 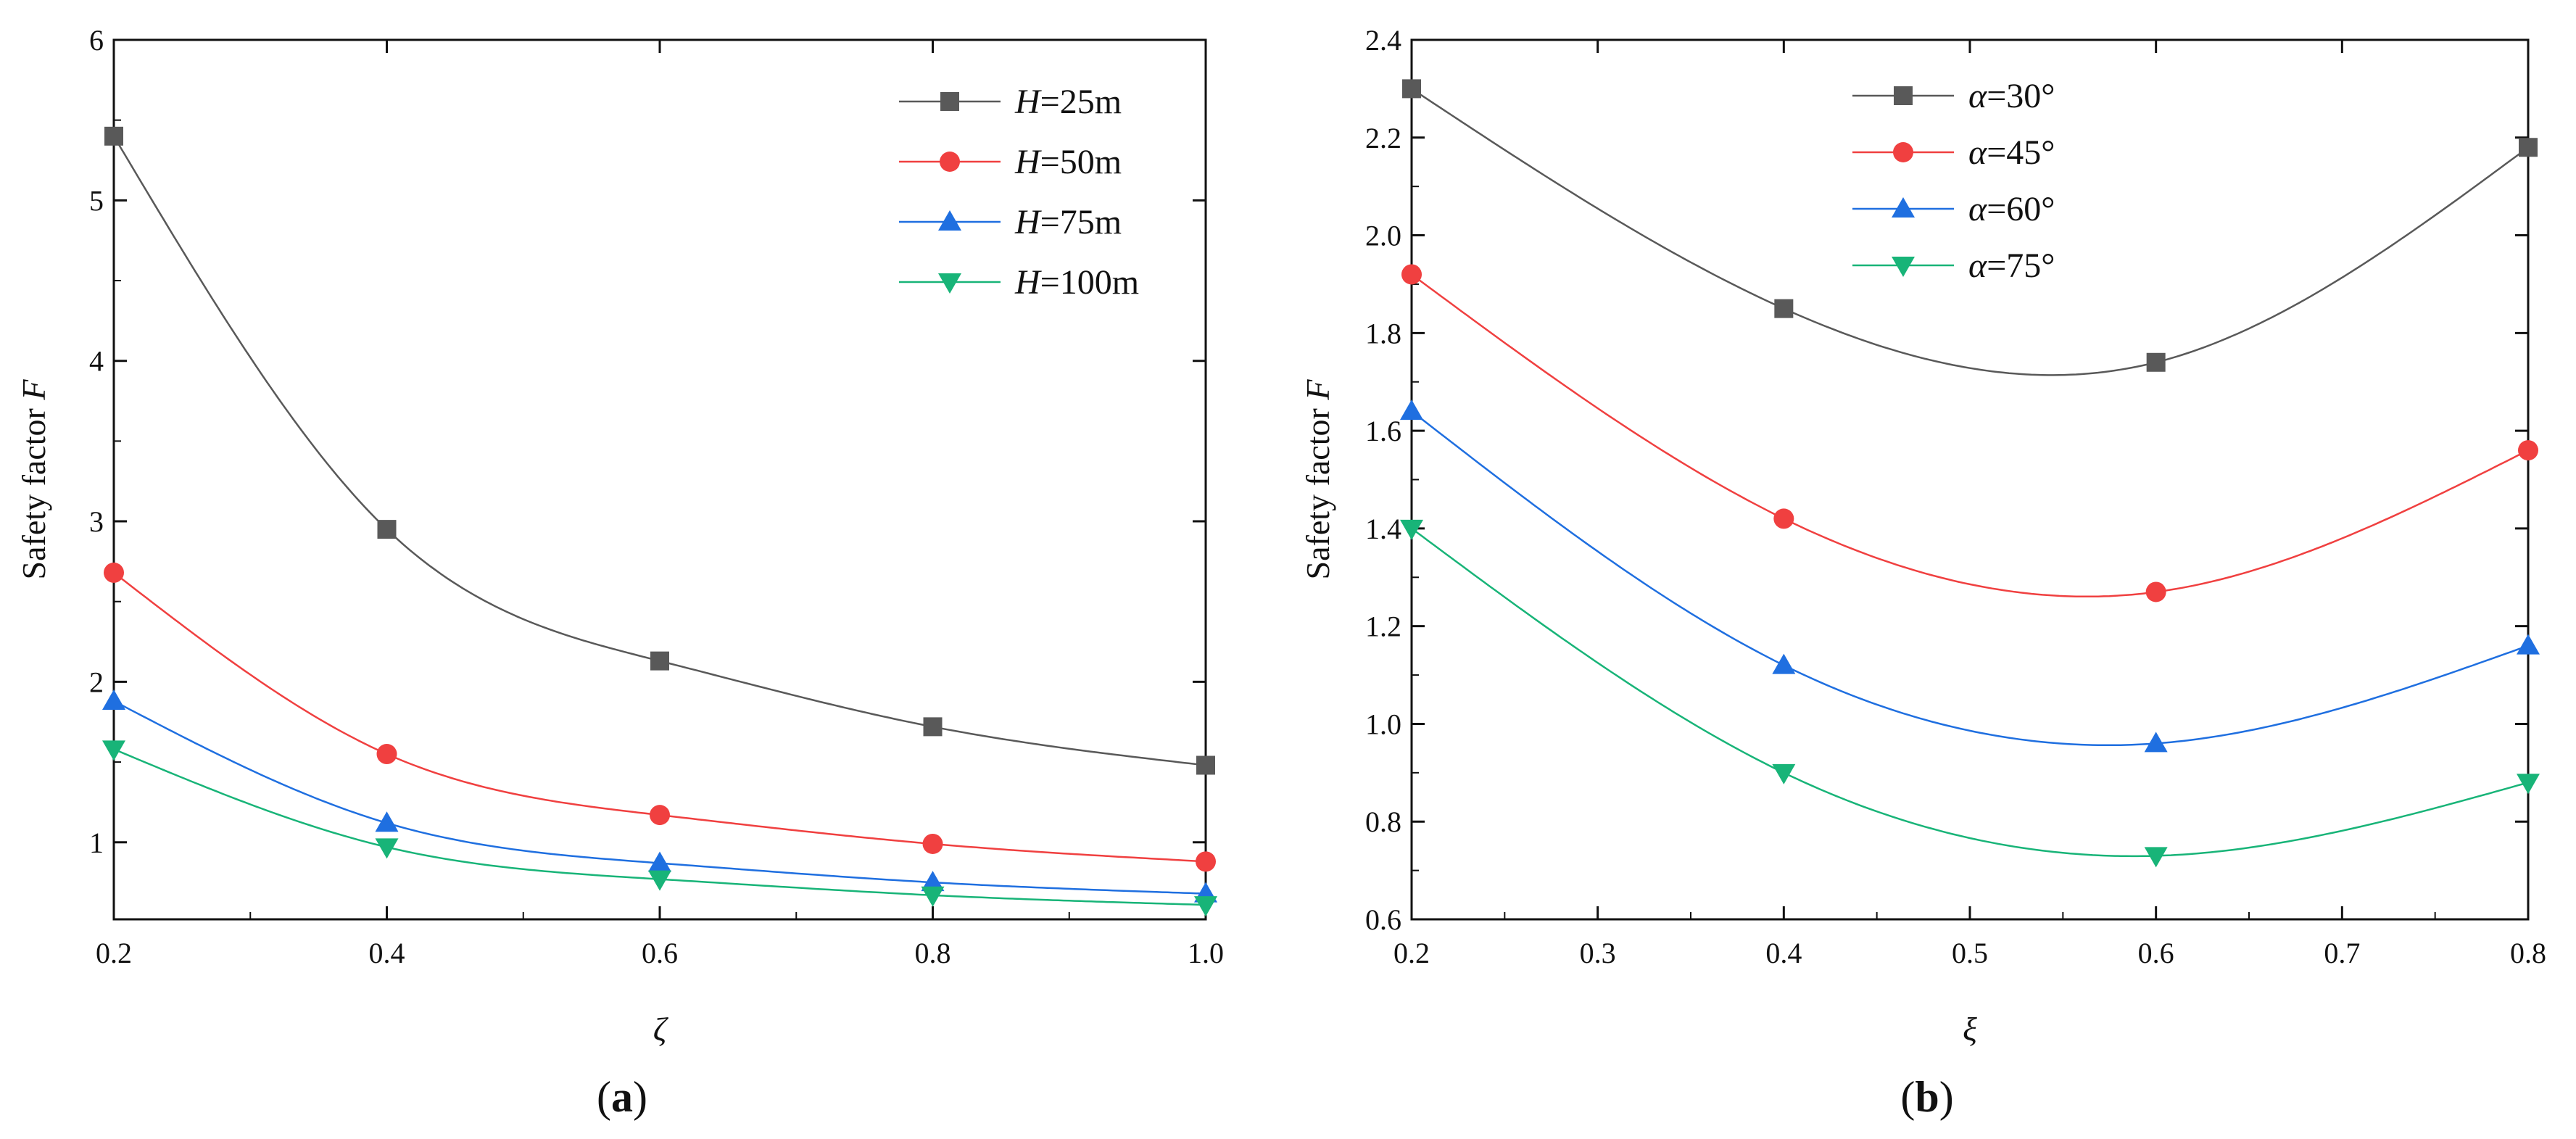 What do you see at coordinates (2342, 953) in the screenshot?
I see `x-tick-label: 0.7` at bounding box center [2342, 953].